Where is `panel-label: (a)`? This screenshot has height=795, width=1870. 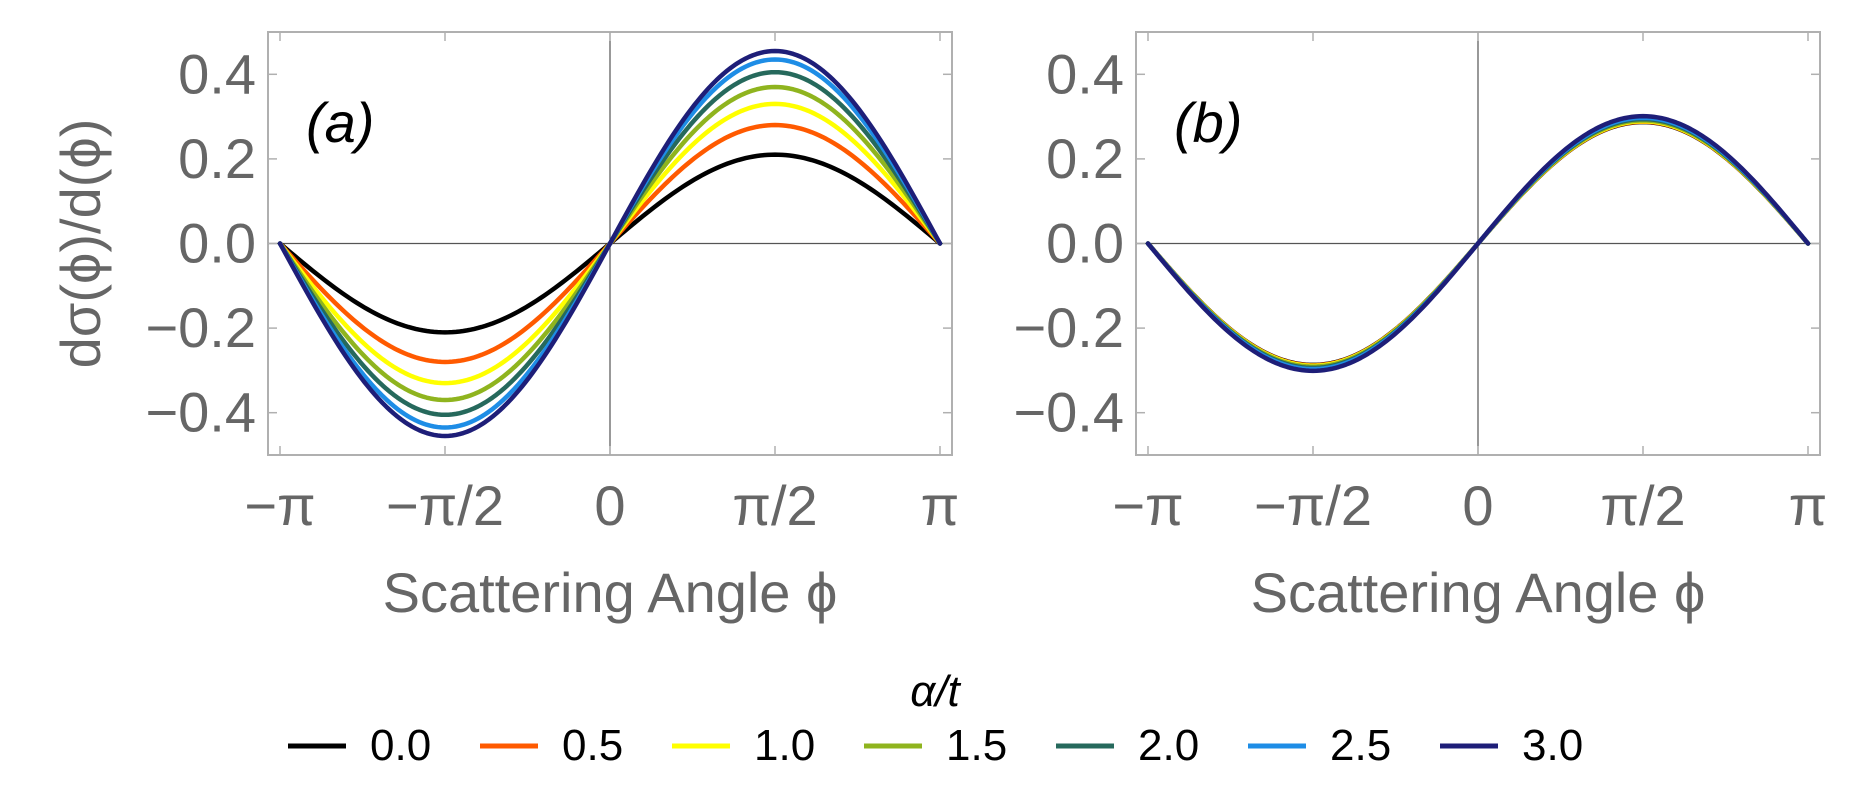
panel-label: (a) is located at coordinates (340, 122).